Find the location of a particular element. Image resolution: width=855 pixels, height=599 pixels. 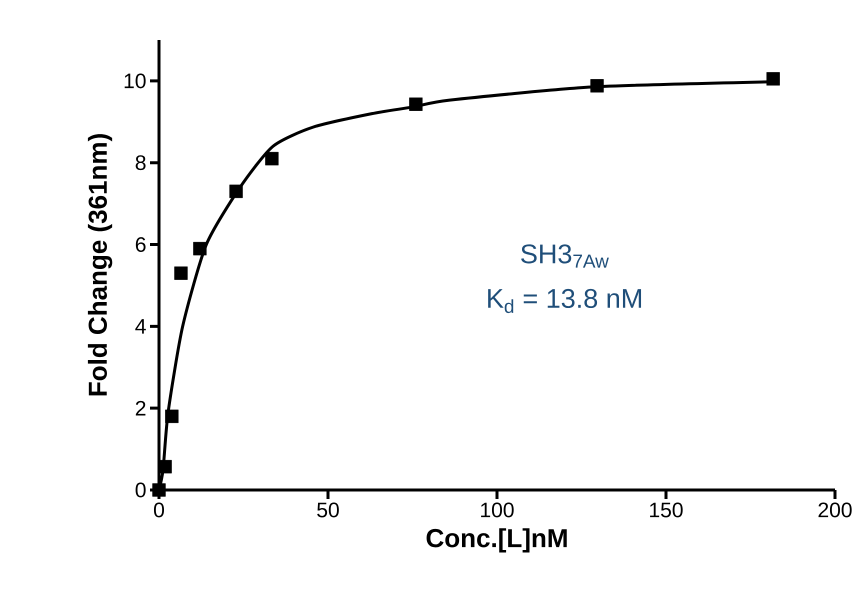

annotation: SH3$_{7Aw}$ is located at coordinates (565, 256).